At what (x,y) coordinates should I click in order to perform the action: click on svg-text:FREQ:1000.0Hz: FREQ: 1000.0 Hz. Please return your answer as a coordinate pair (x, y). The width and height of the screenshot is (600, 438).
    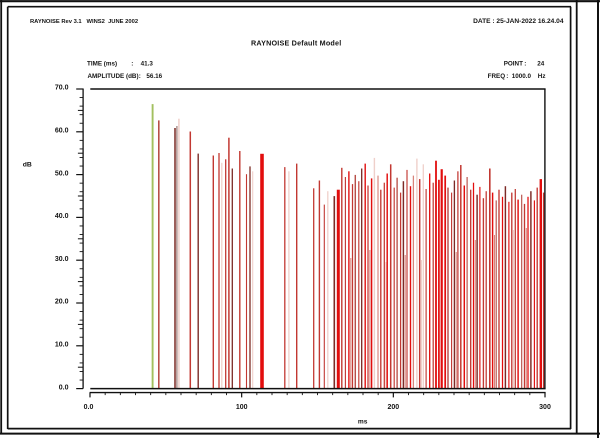
    Looking at the image, I should click on (517, 76).